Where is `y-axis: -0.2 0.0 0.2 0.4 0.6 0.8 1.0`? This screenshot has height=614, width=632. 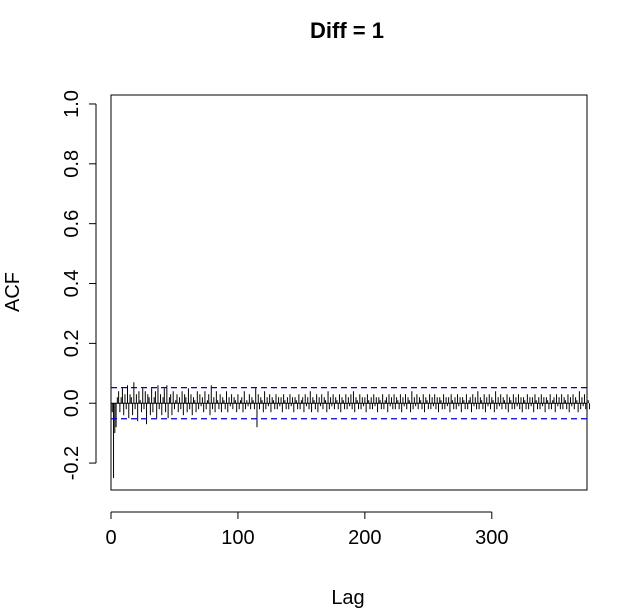 y-axis: -0.2 0.0 0.2 0.4 0.6 0.8 1.0 is located at coordinates (79, 285).